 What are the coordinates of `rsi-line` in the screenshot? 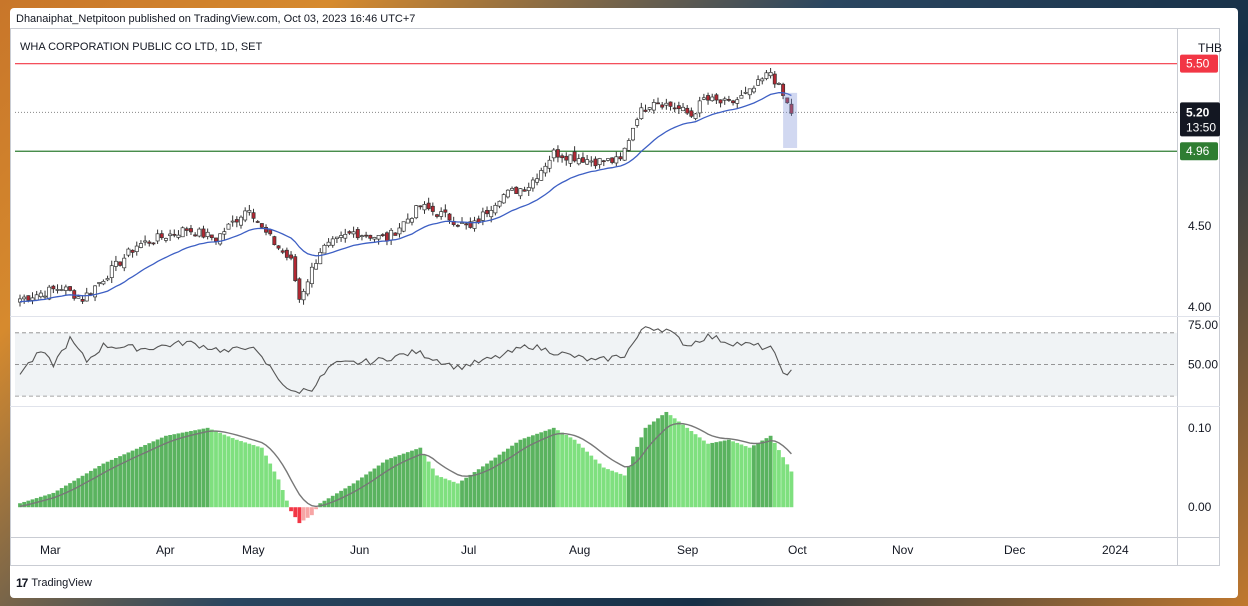 It's located at (405, 360).